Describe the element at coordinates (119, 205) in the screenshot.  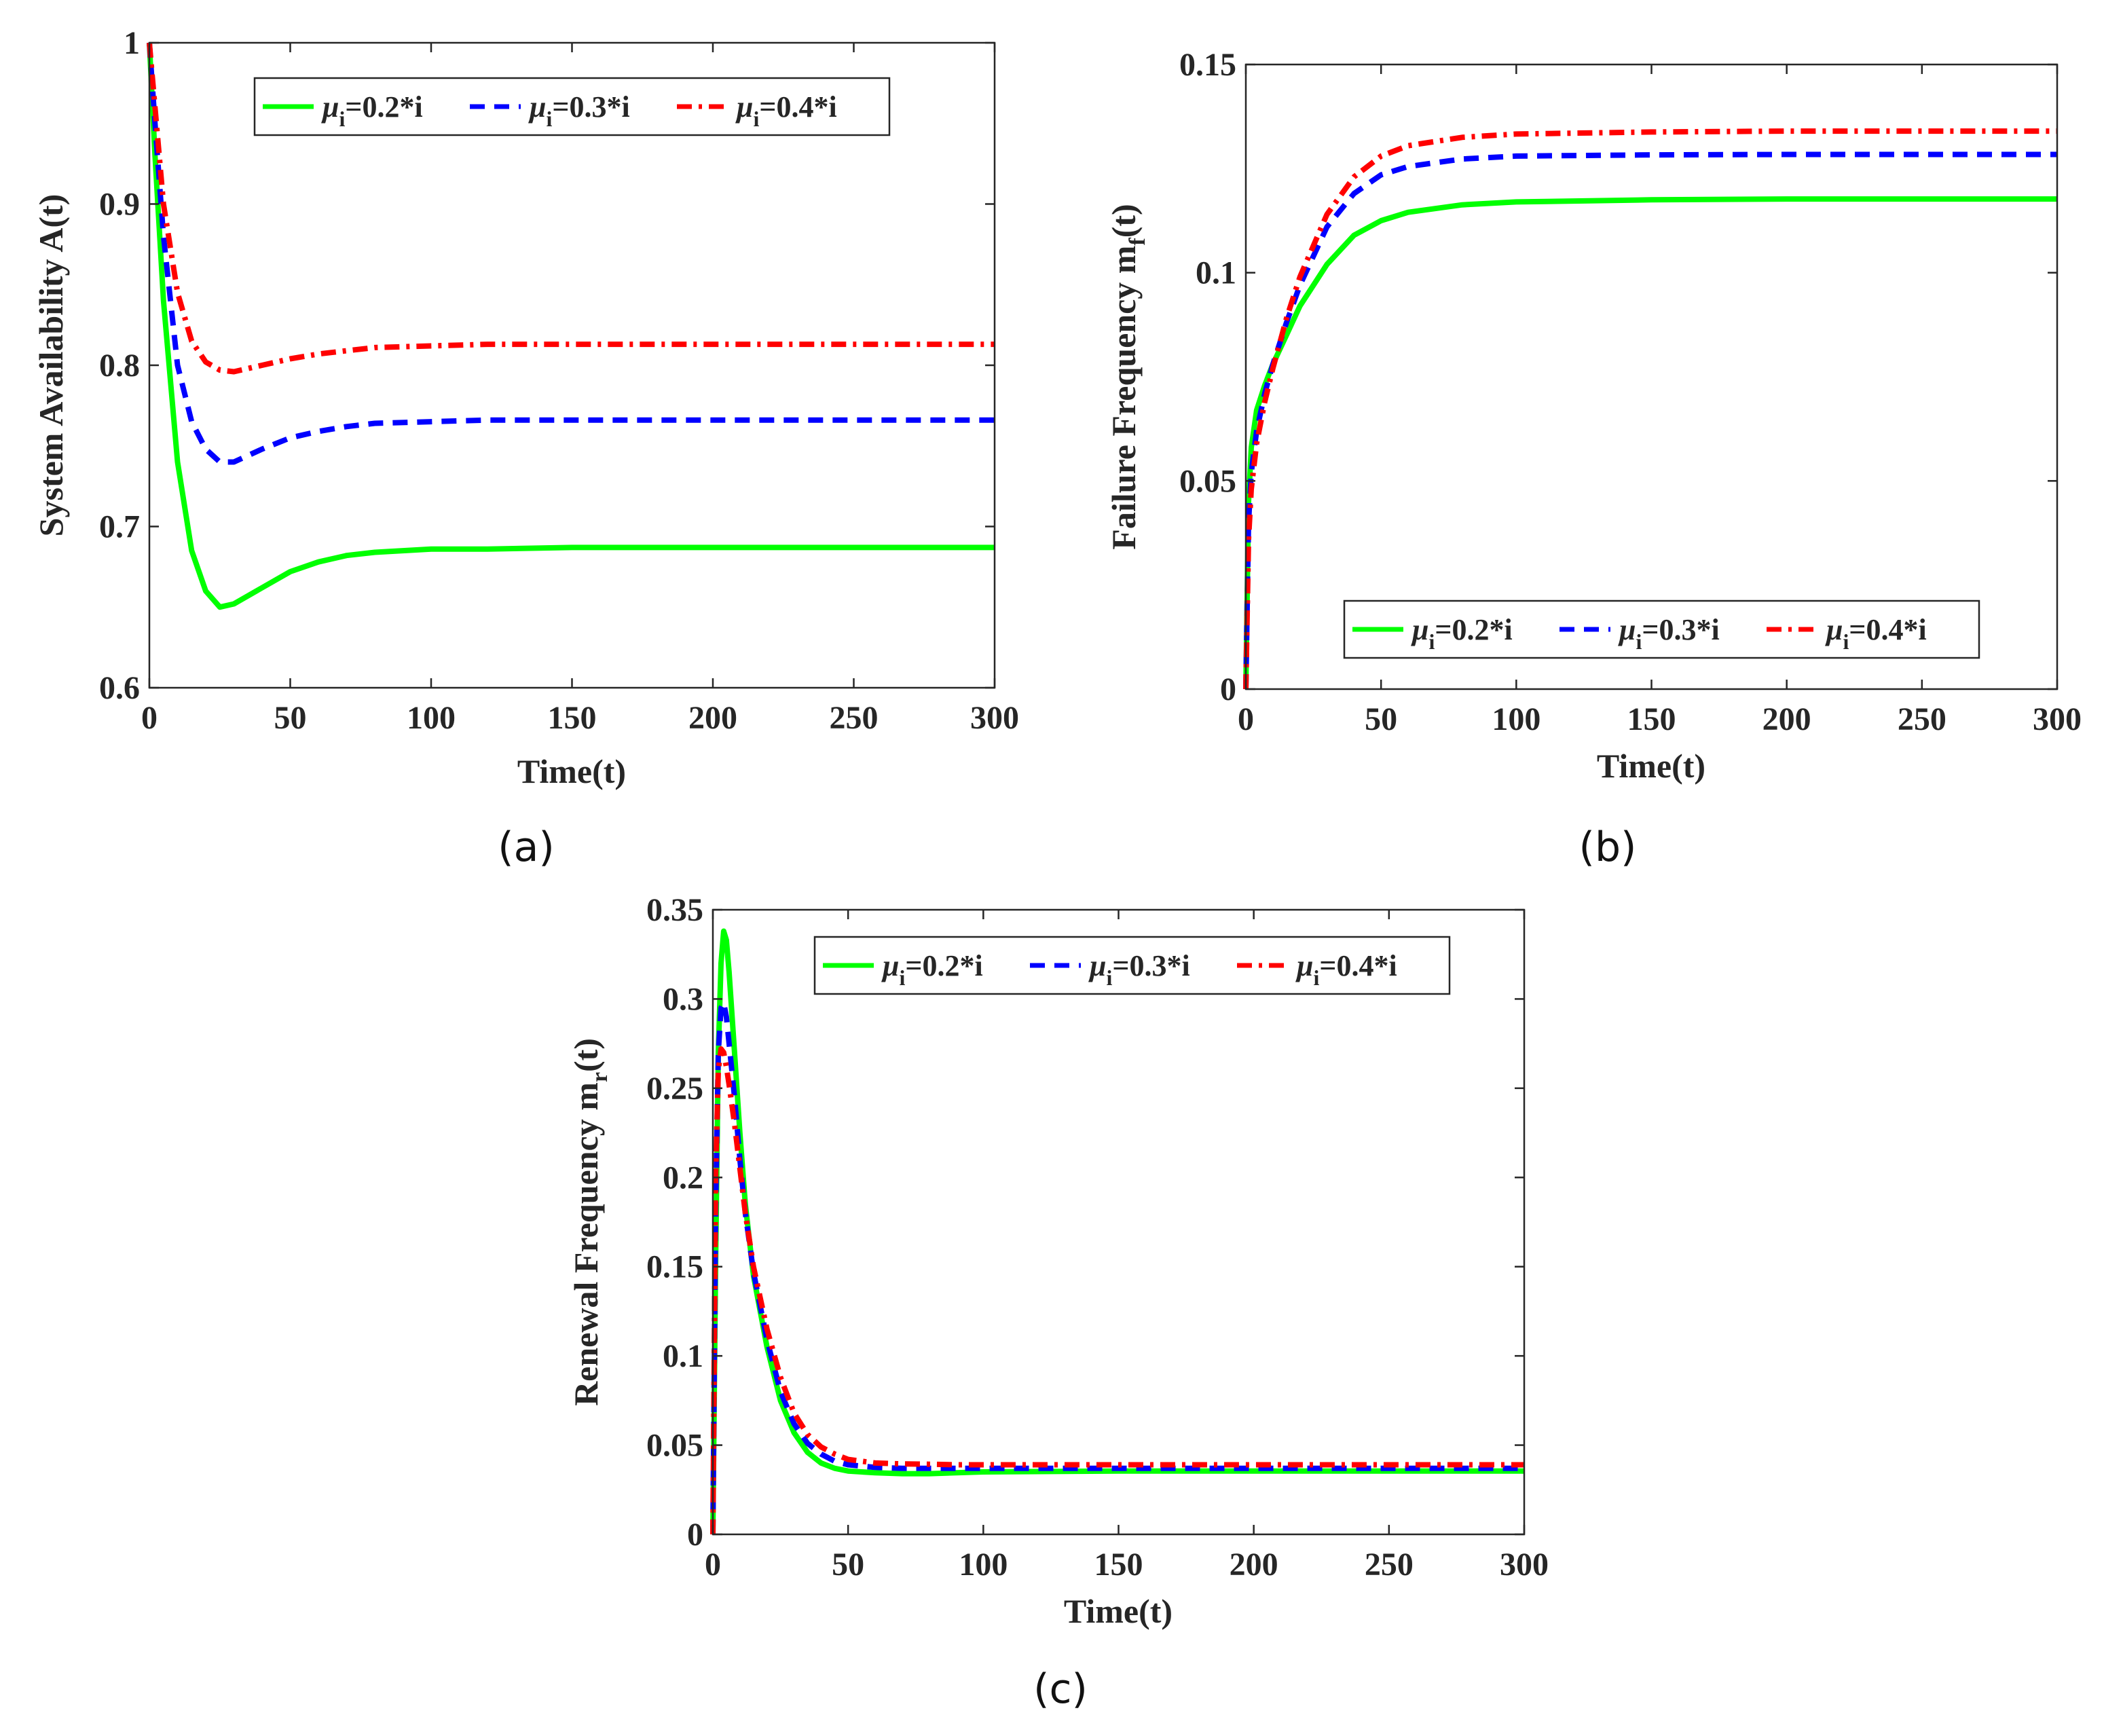
I see `y-tick-label: 0.9` at that location.